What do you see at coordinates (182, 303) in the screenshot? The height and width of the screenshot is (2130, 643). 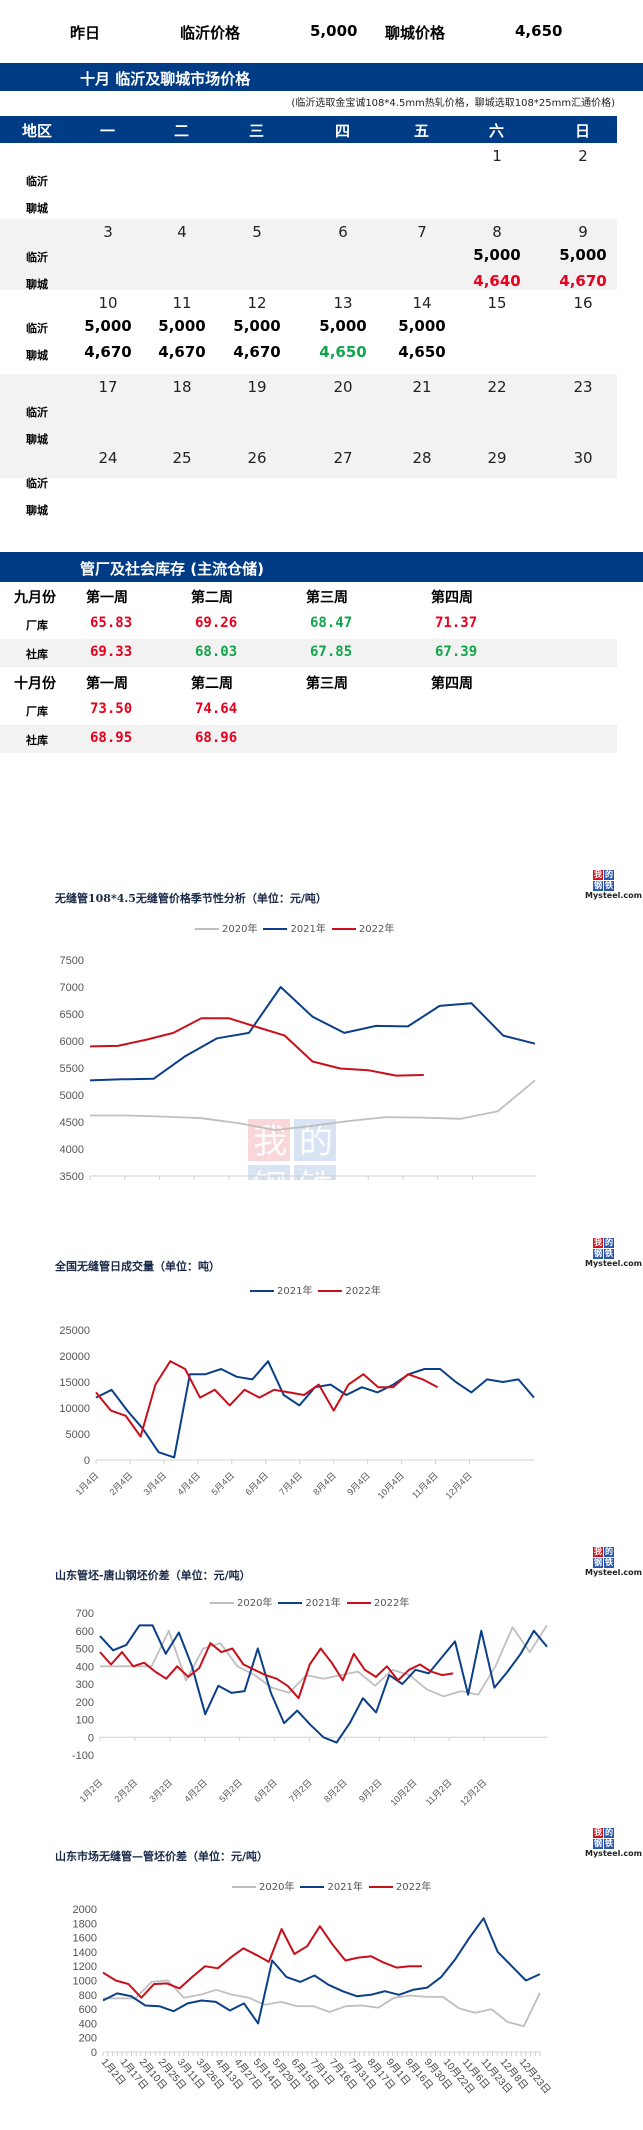 I see `day-number: 11` at bounding box center [182, 303].